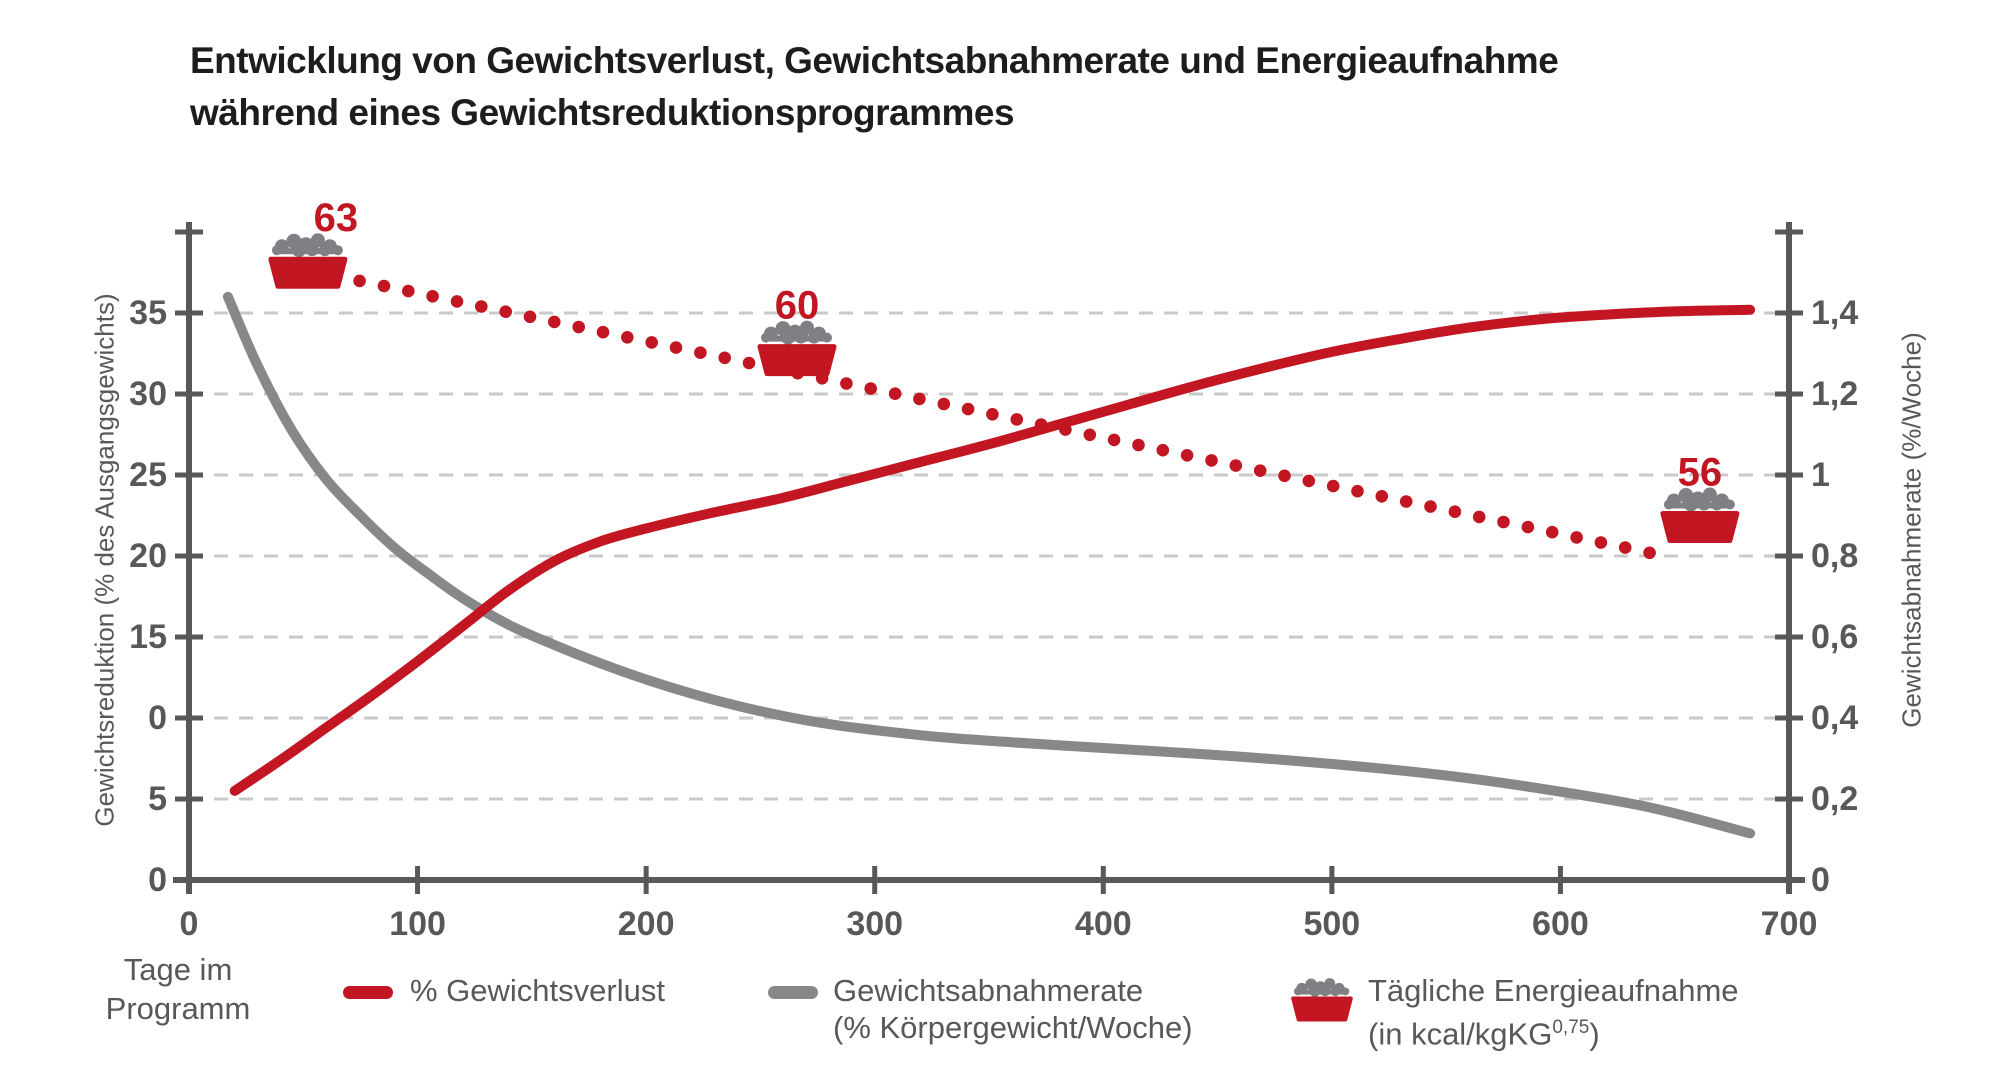 The height and width of the screenshot is (1088, 2000). Describe the element at coordinates (148, 394) in the screenshot. I see `left-axis-tick-label: 30` at that location.